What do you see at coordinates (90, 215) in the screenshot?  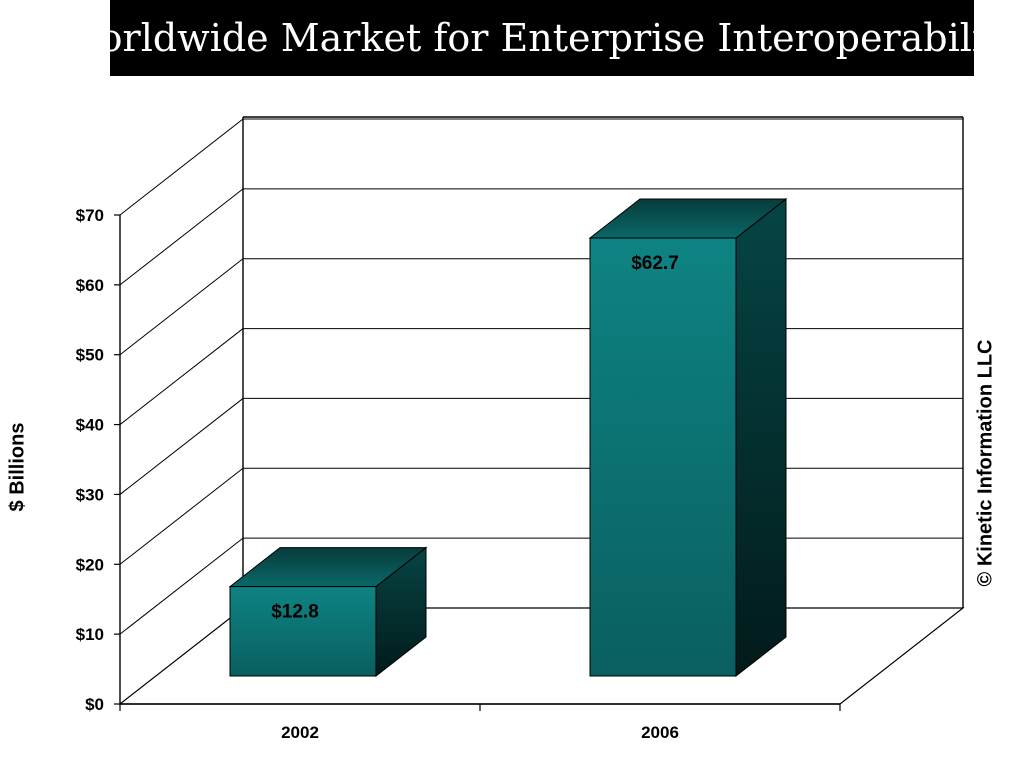 I see `y-tick-label: $70` at bounding box center [90, 215].